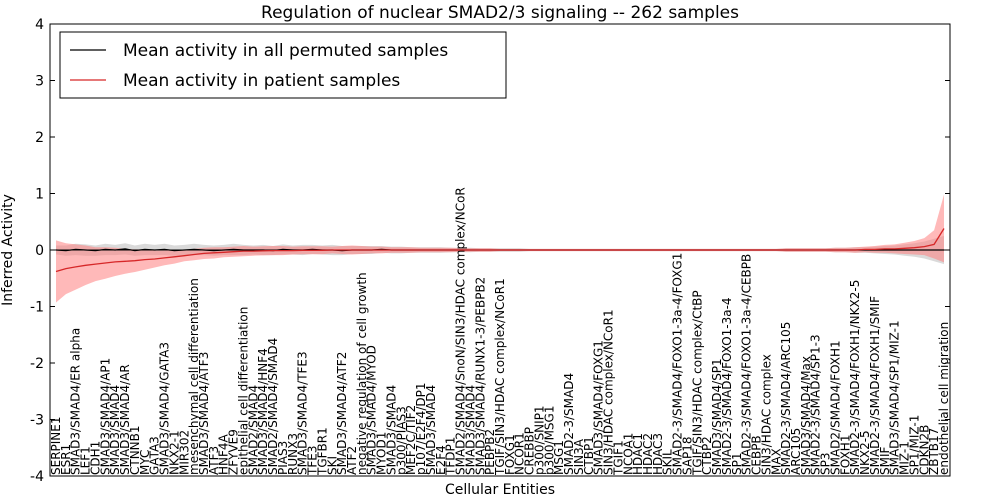 This screenshot has width=1000, height=500. What do you see at coordinates (678, 364) in the screenshot?
I see `category-label: SMAD2-3/SMAD4/FOXO1-3a-4/FOXG1` at bounding box center [678, 364].